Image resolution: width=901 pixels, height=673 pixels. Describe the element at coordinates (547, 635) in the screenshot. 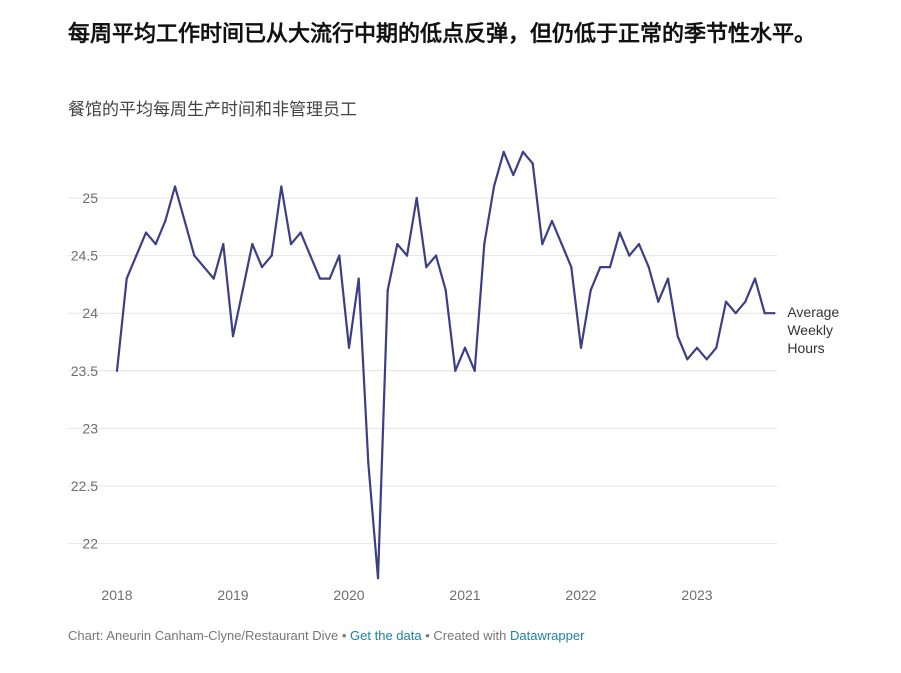

I see `datawrapper-link: Datawrapper` at that location.